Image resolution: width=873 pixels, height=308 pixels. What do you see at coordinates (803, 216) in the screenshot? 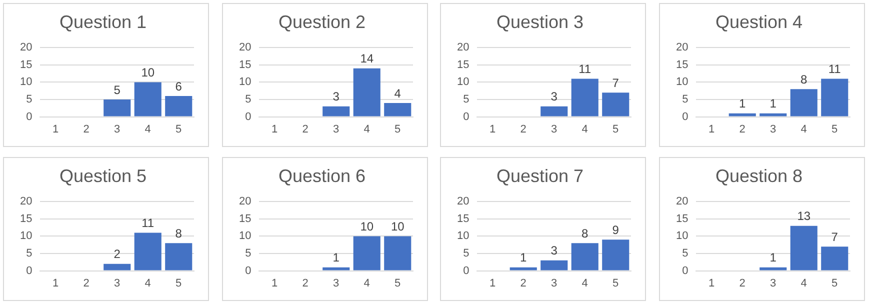
I see `data-label: 13` at bounding box center [803, 216].